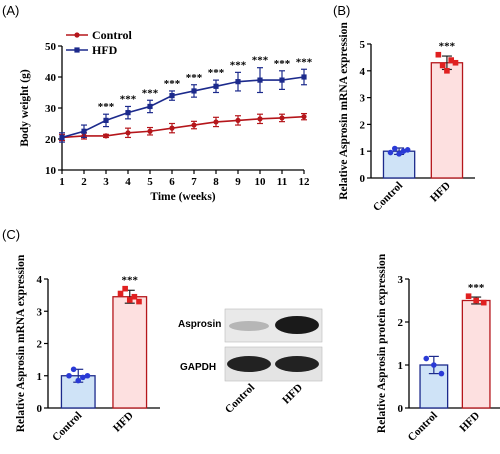 This screenshot has height=454, width=500. I want to click on legend-entry: Control, so click(112, 35).